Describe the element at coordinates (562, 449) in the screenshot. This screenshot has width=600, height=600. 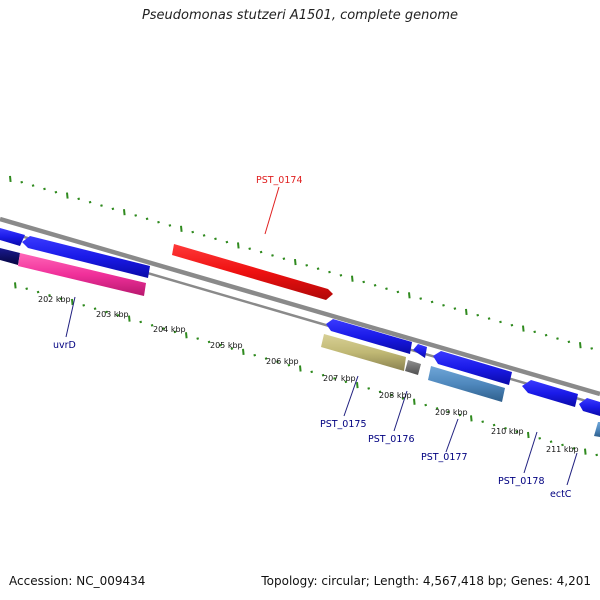
I see `scale-label: 211 kbp` at that location.